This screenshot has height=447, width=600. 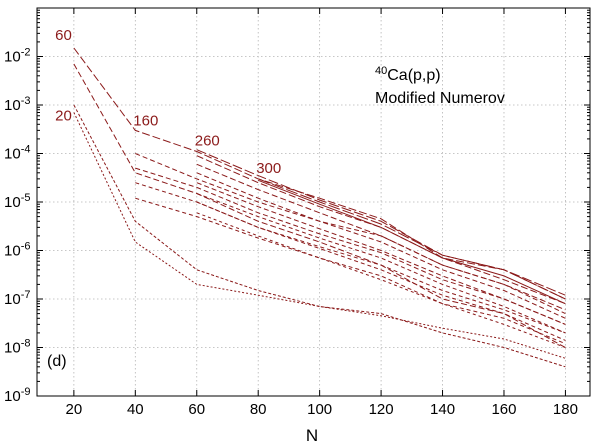 I want to click on y-tick-label: 10⁻², so click(x=17, y=56).